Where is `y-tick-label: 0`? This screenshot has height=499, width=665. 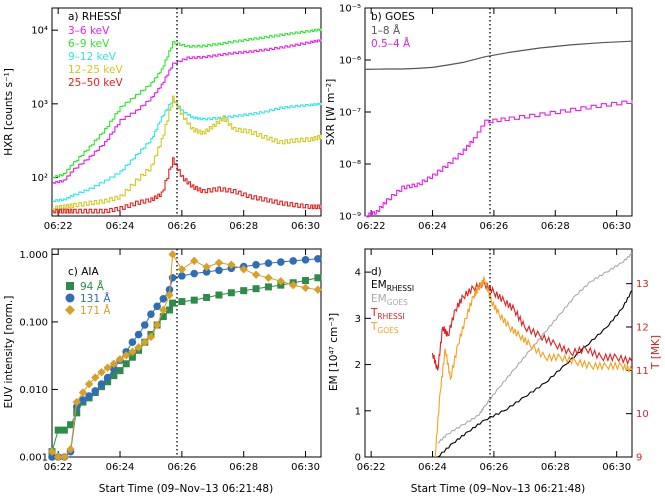 y-tick-label: 0 is located at coordinates (358, 458).